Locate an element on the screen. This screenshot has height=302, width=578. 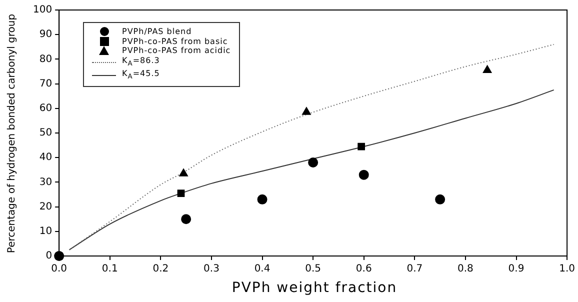
y-tick-label: 0 is located at coordinates (49, 256).